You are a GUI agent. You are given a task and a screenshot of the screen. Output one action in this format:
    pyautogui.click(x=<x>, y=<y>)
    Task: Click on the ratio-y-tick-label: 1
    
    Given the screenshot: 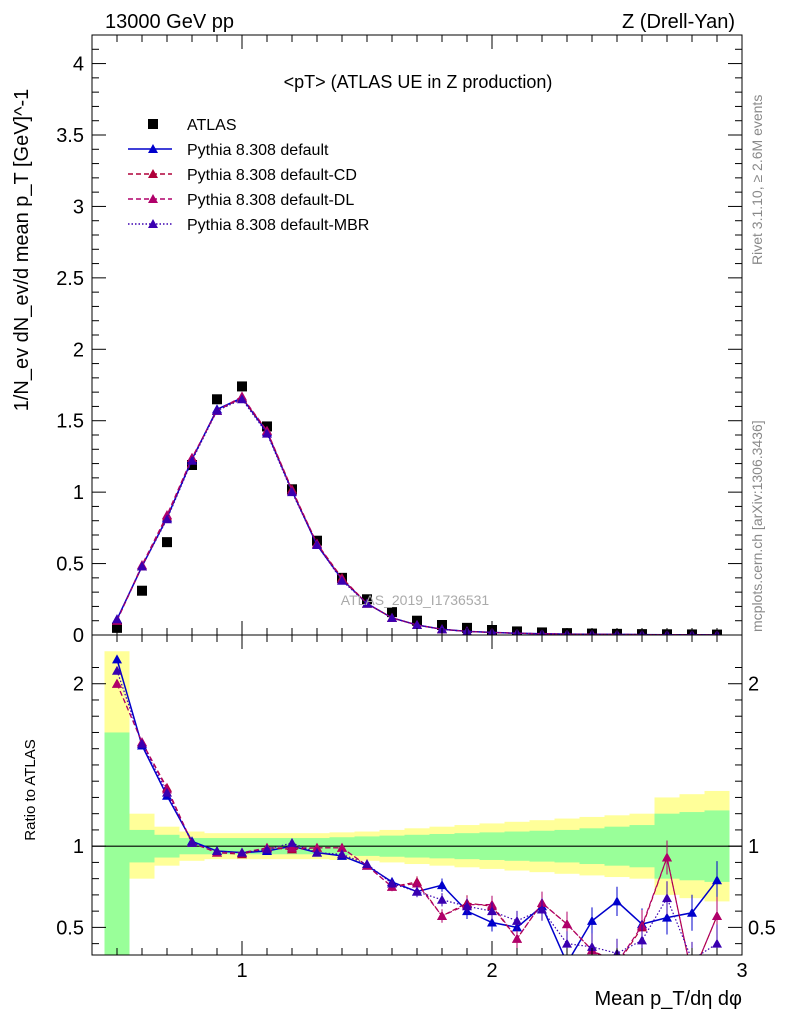 What is the action you would take?
    pyautogui.click(x=78, y=847)
    